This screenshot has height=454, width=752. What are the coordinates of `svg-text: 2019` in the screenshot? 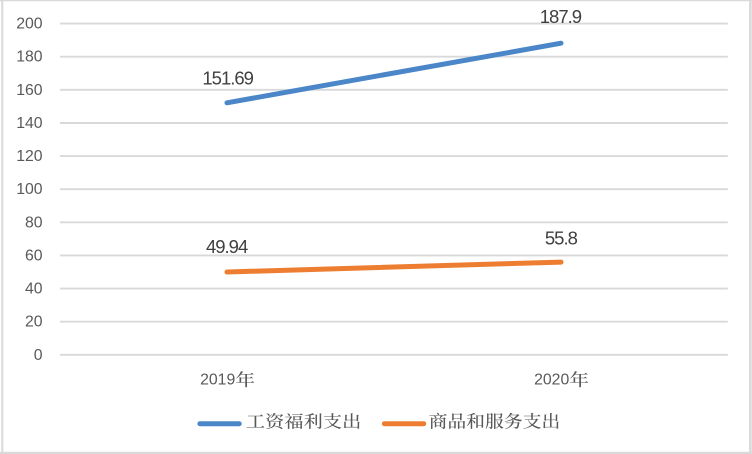 It's located at (217, 379).